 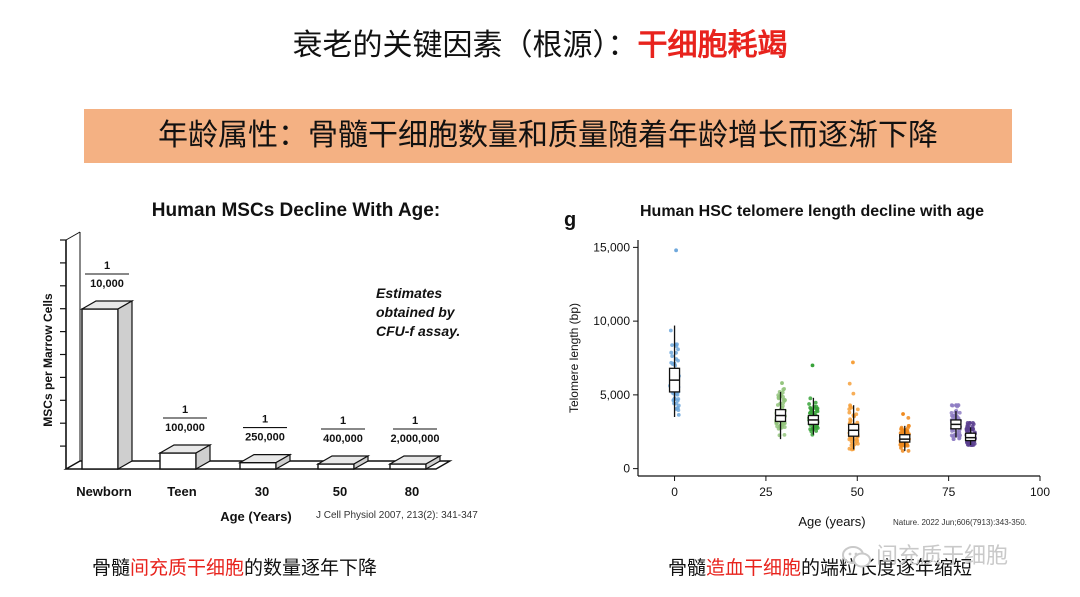 I want to click on y-tick-label: 10,000, so click(x=611, y=321).